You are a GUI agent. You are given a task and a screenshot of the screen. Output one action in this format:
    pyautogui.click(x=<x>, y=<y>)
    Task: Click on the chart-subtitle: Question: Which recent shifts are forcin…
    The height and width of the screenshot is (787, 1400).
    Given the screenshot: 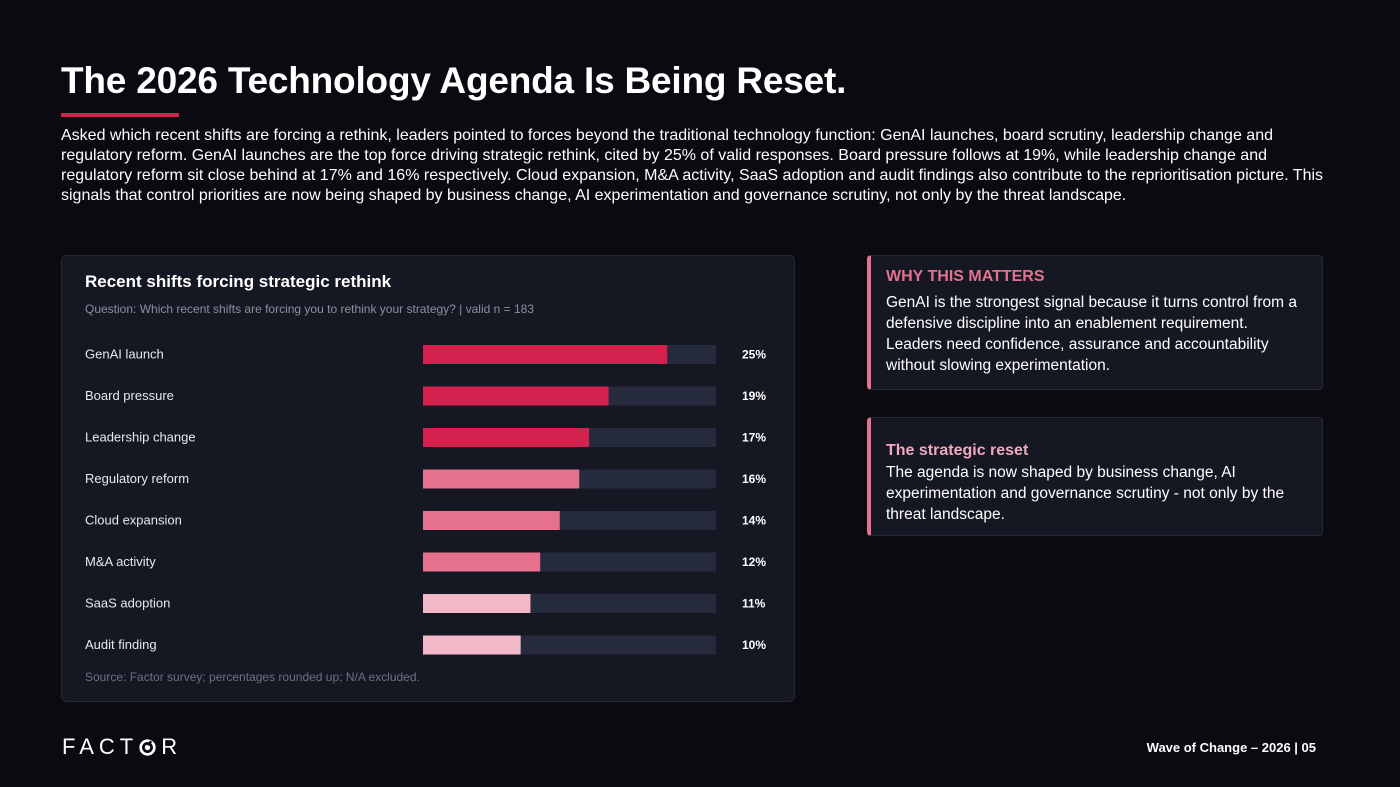 What is the action you would take?
    pyautogui.click(x=310, y=309)
    